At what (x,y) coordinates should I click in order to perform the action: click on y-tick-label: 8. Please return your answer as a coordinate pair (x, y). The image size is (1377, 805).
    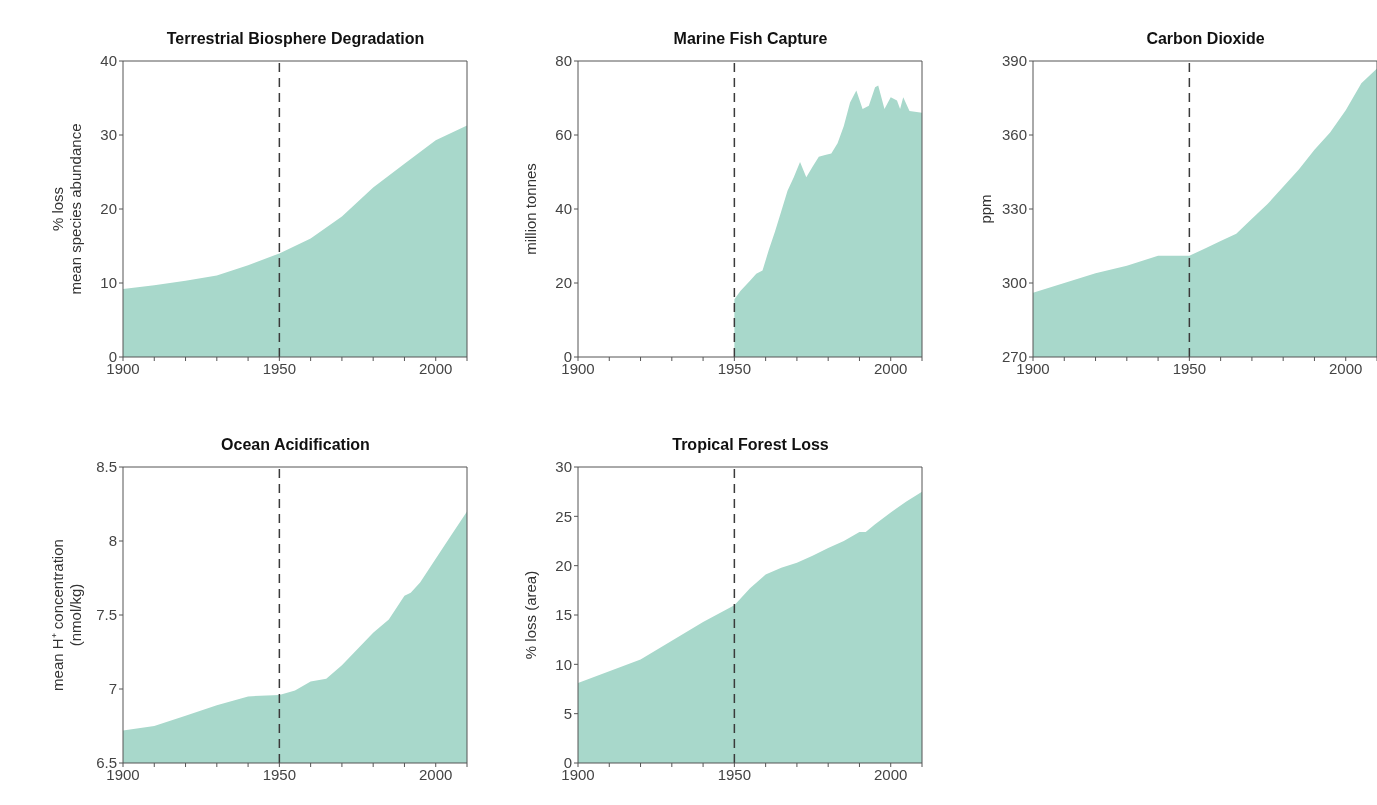
    Looking at the image, I should click on (112, 541).